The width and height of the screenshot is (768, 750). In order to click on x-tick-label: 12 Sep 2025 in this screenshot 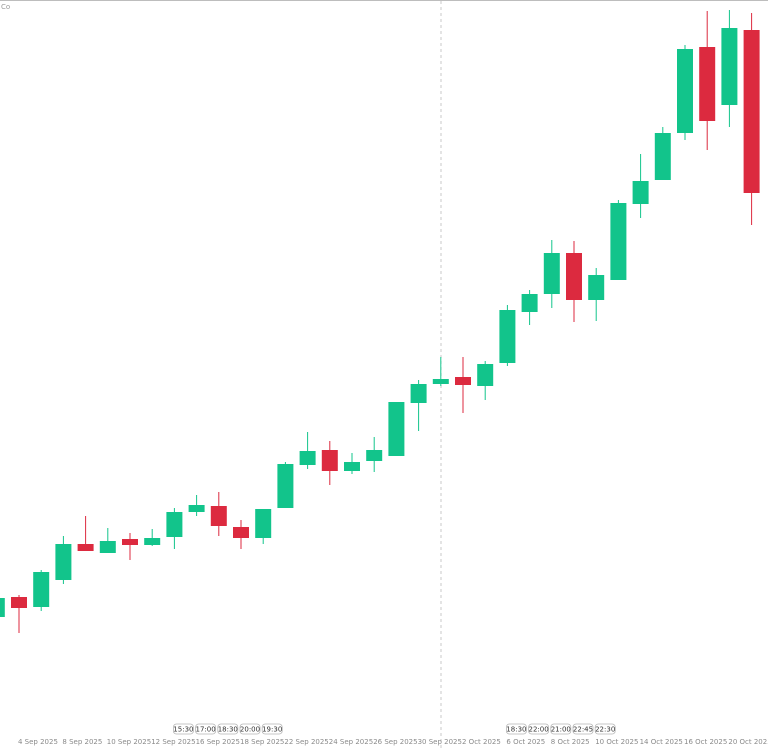, I will do `click(173, 742)`.